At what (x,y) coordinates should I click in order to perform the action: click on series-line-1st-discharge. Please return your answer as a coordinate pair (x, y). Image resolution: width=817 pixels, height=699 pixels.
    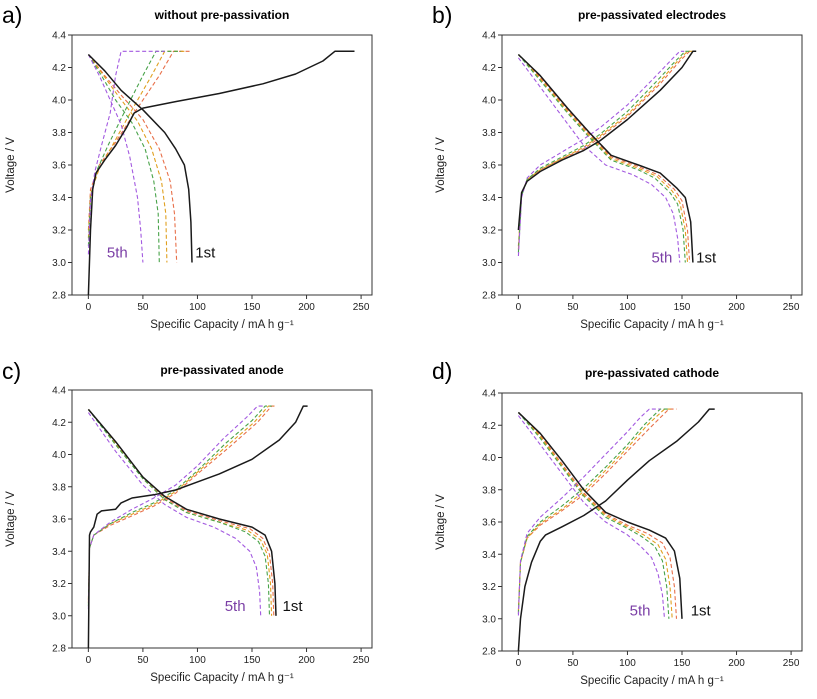
    Looking at the image, I should click on (600, 515).